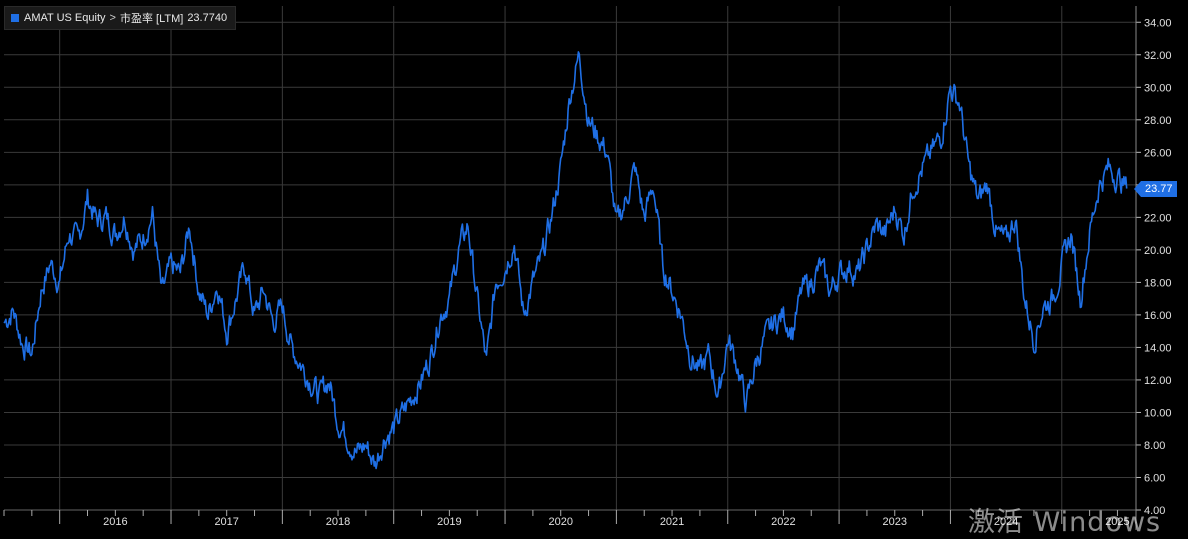  Describe the element at coordinates (338, 522) in the screenshot. I see `x-tick-label: 2018` at that location.